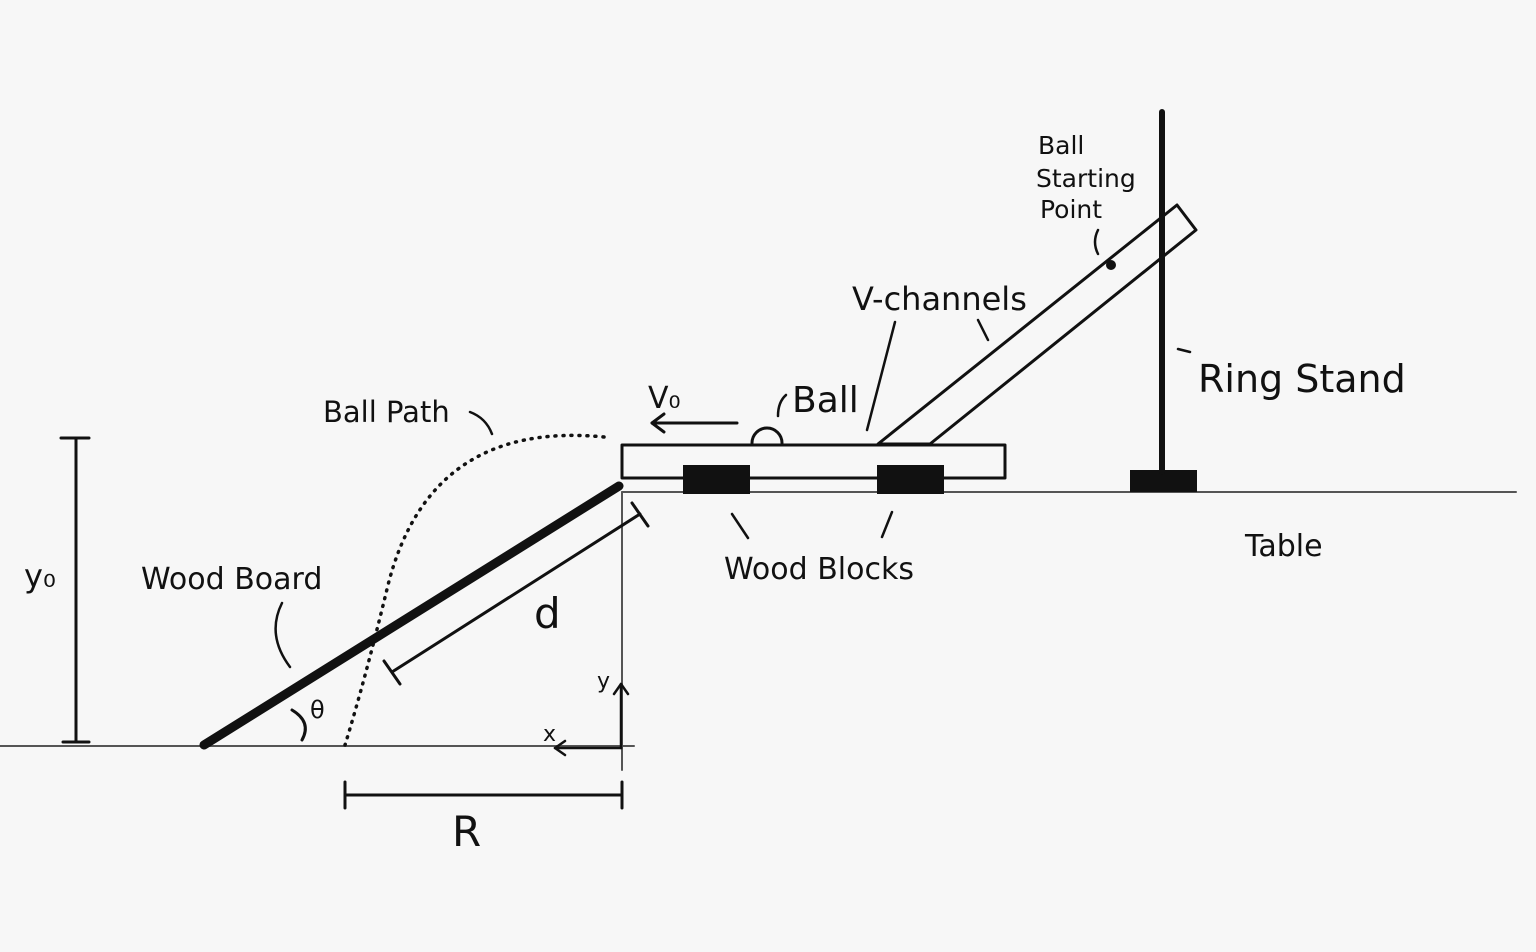  Describe the element at coordinates (547, 613) in the screenshot. I see `label-distance-d: d` at that location.